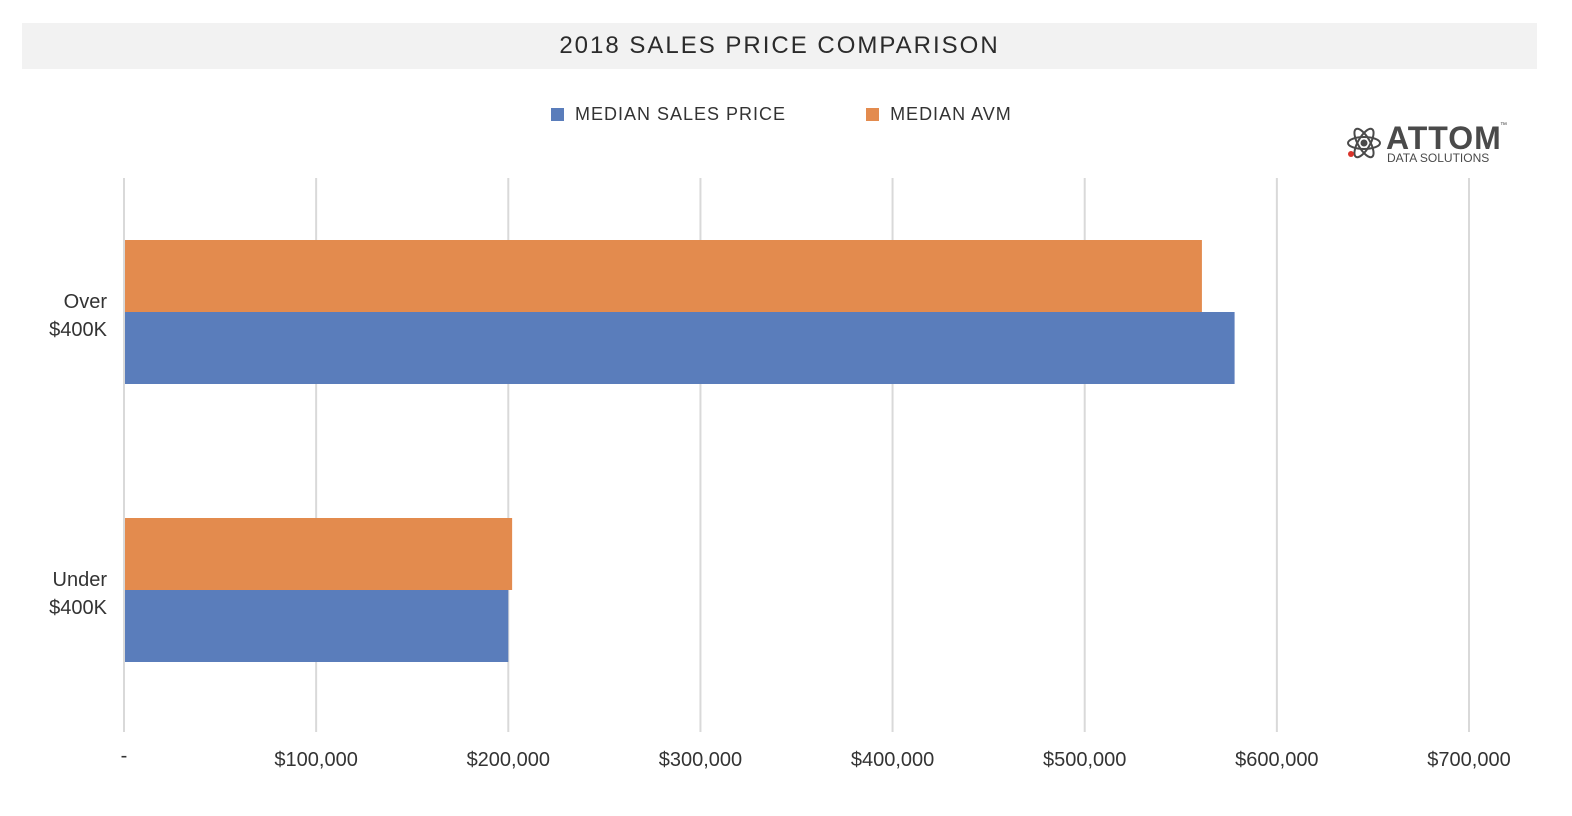 This screenshot has height=816, width=1572. I want to click on x-tick-label: -, so click(124, 756).